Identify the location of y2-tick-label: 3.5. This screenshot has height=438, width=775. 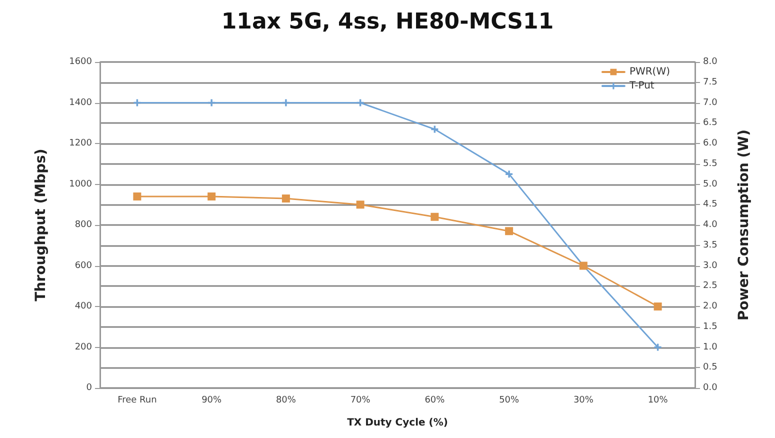
(710, 245).